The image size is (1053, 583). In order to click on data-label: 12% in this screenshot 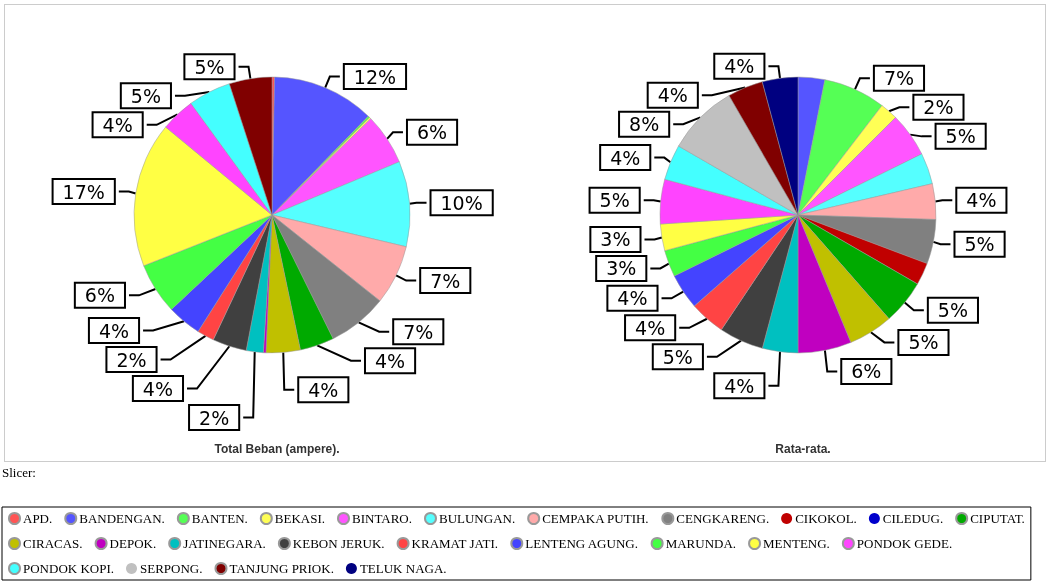, I will do `click(375, 76)`.